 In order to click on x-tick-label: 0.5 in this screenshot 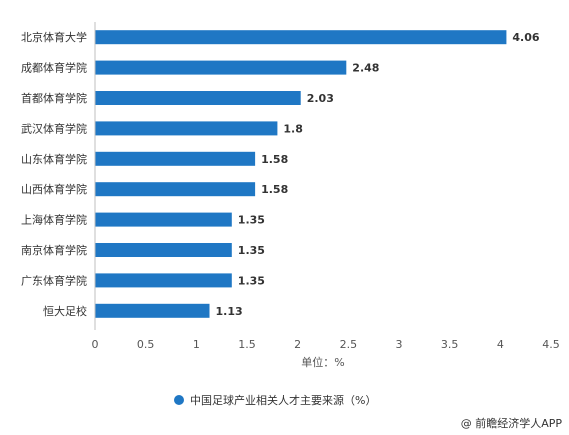, I will do `click(146, 344)`.